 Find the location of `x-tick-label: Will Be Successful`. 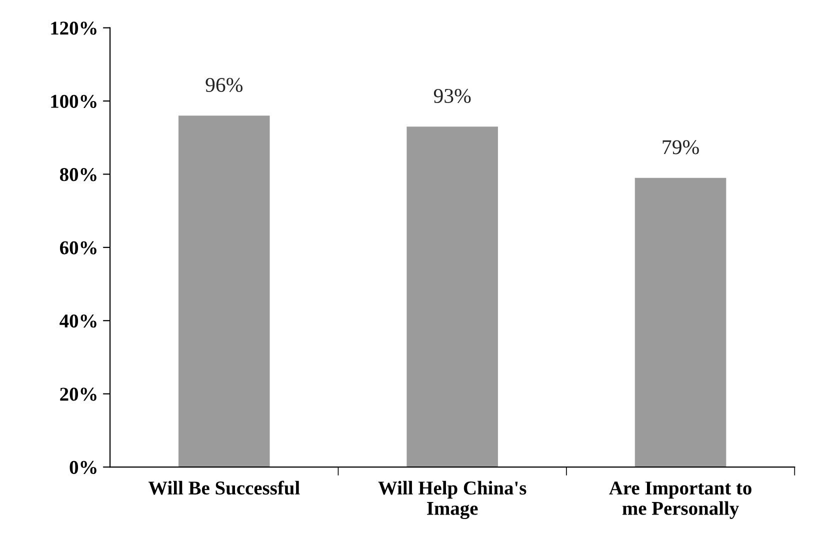

x-tick-label: Will Be Successful is located at coordinates (224, 487).